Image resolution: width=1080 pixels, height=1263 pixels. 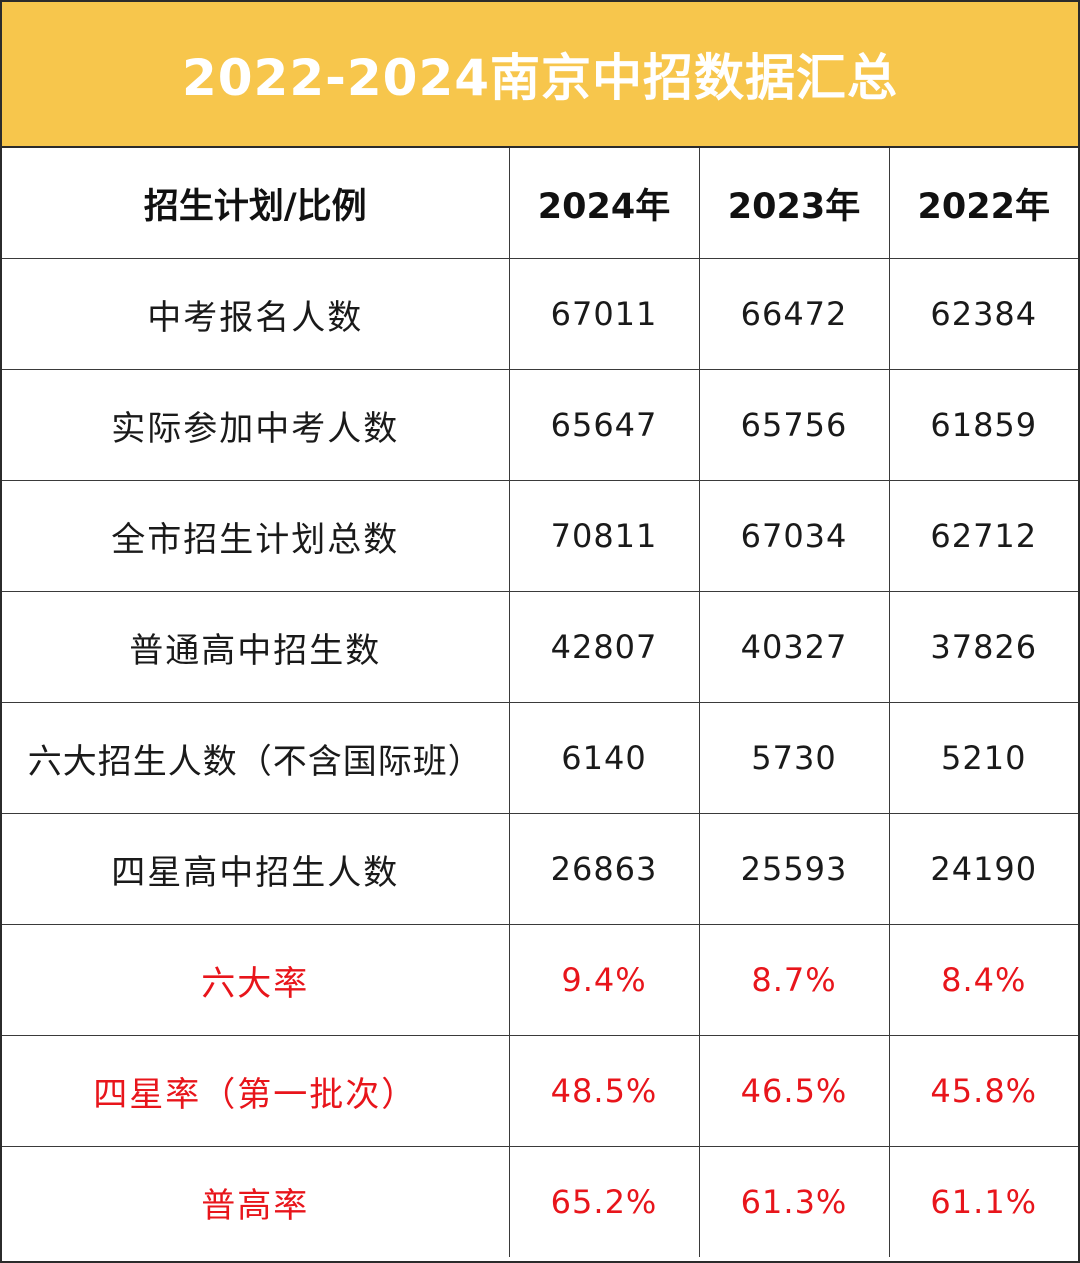 I want to click on table-row-rate: 六大率 9.4% 8.7% 8.4%, so click(x=540, y=980).